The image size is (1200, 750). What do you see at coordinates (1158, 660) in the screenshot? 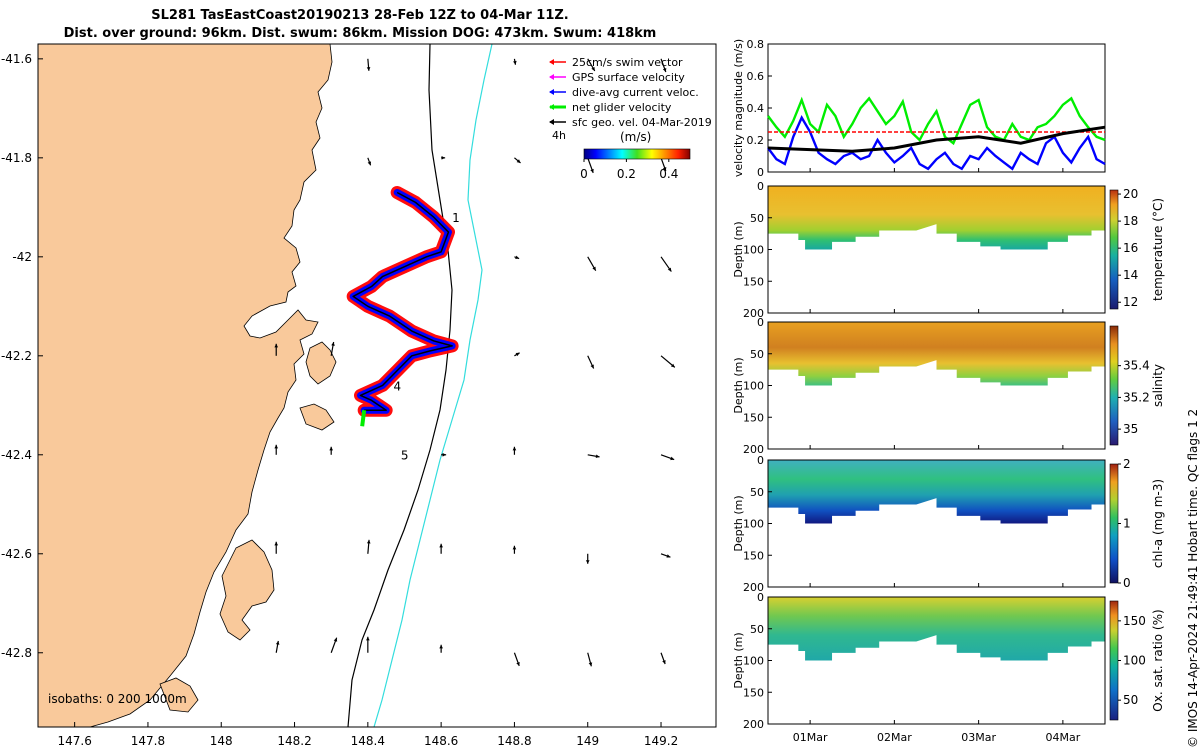
I see `section-colorbar-label: Ox. sat. ratio (%)` at bounding box center [1158, 660].